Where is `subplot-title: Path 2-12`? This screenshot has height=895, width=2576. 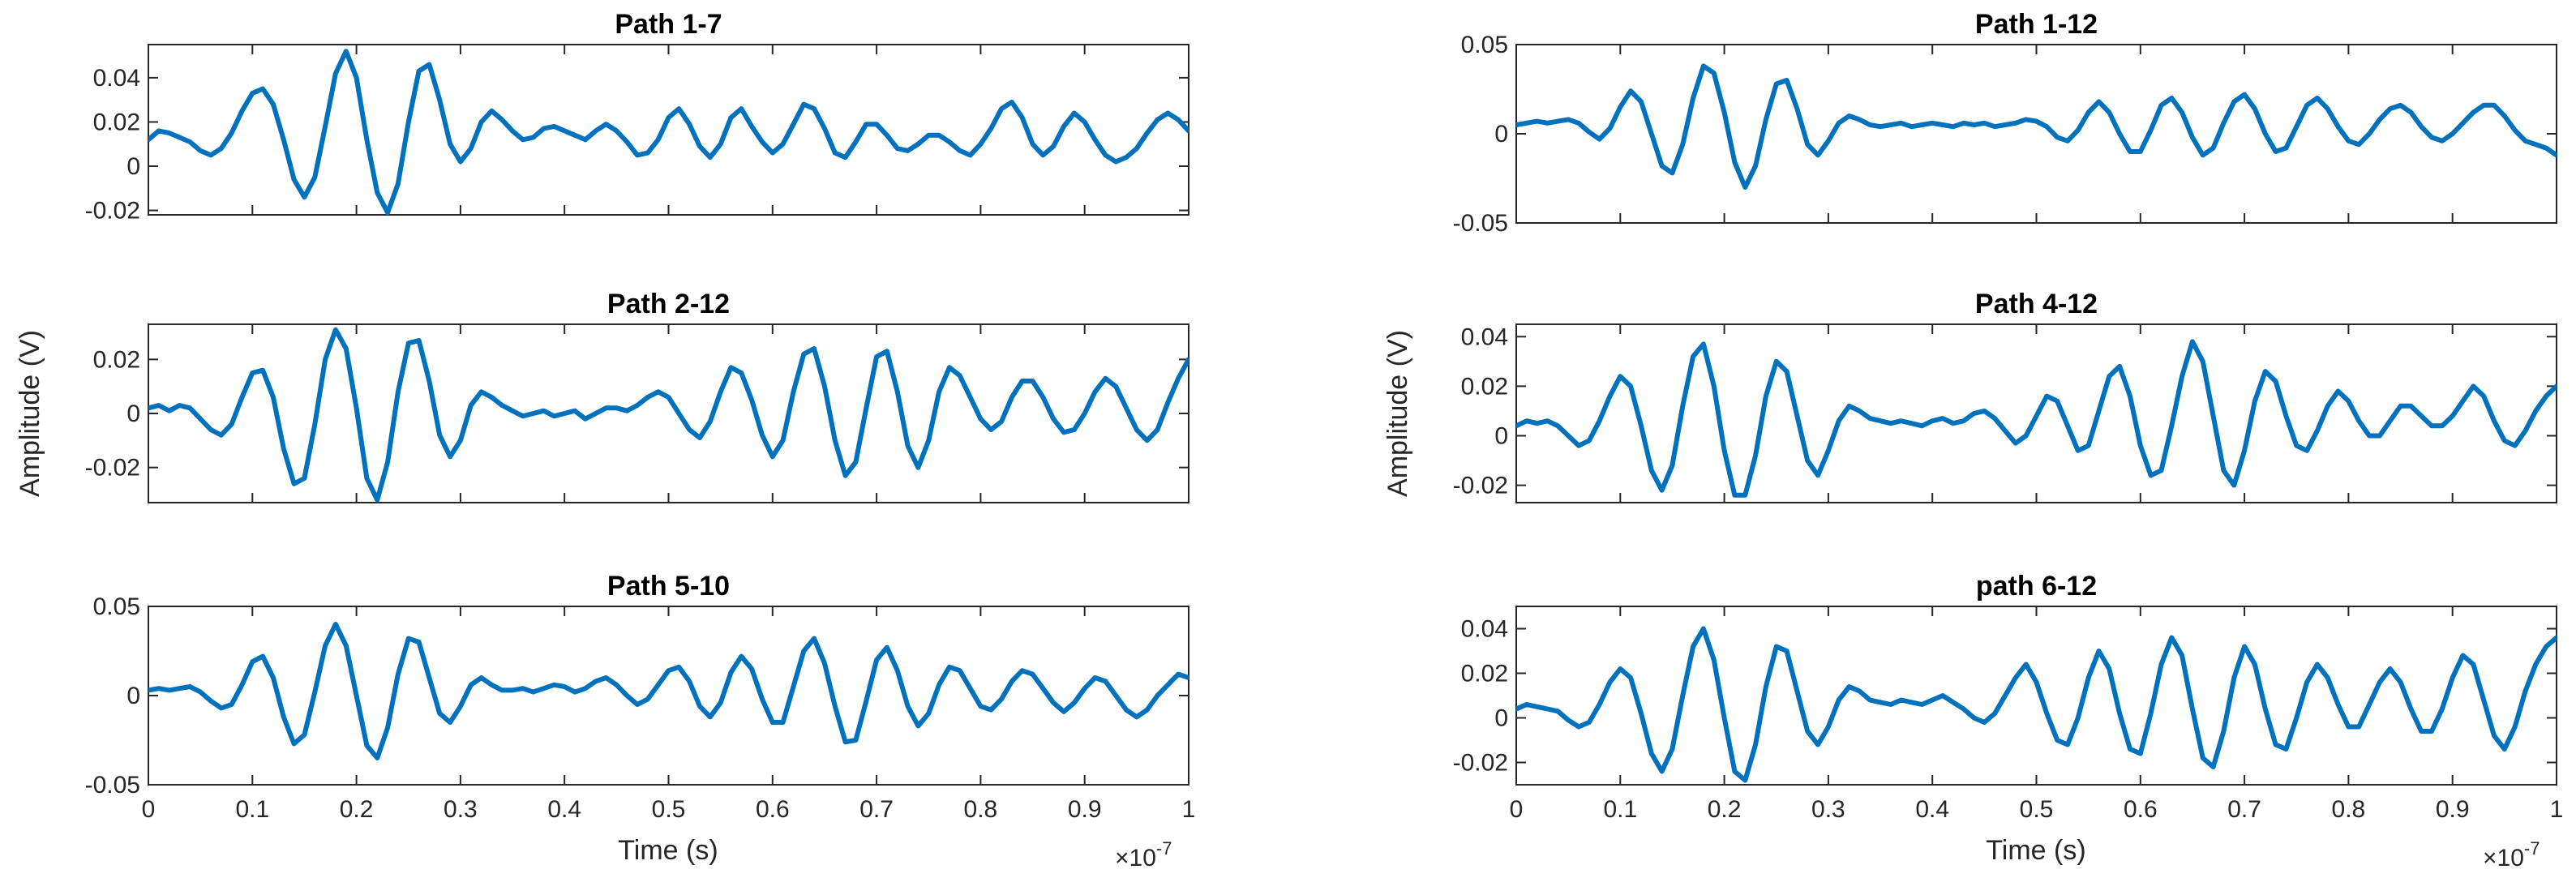
subplot-title: Path 2-12 is located at coordinates (668, 304).